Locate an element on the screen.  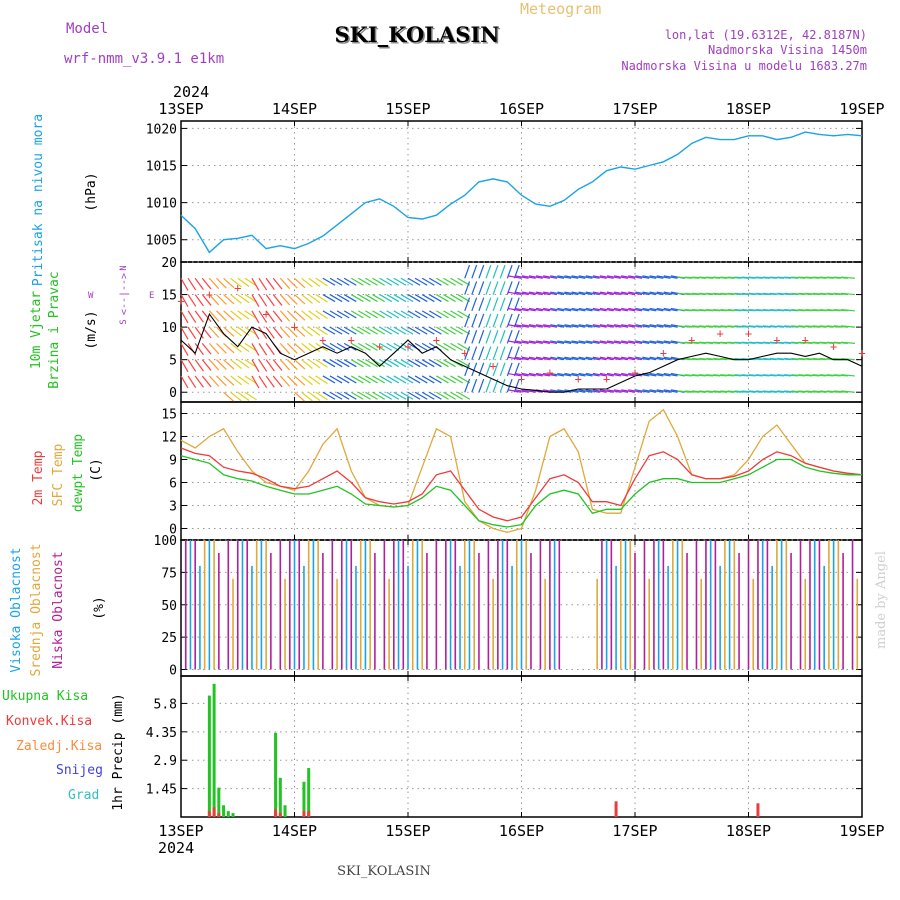
total-rain-bar is located at coordinates (304, 799).